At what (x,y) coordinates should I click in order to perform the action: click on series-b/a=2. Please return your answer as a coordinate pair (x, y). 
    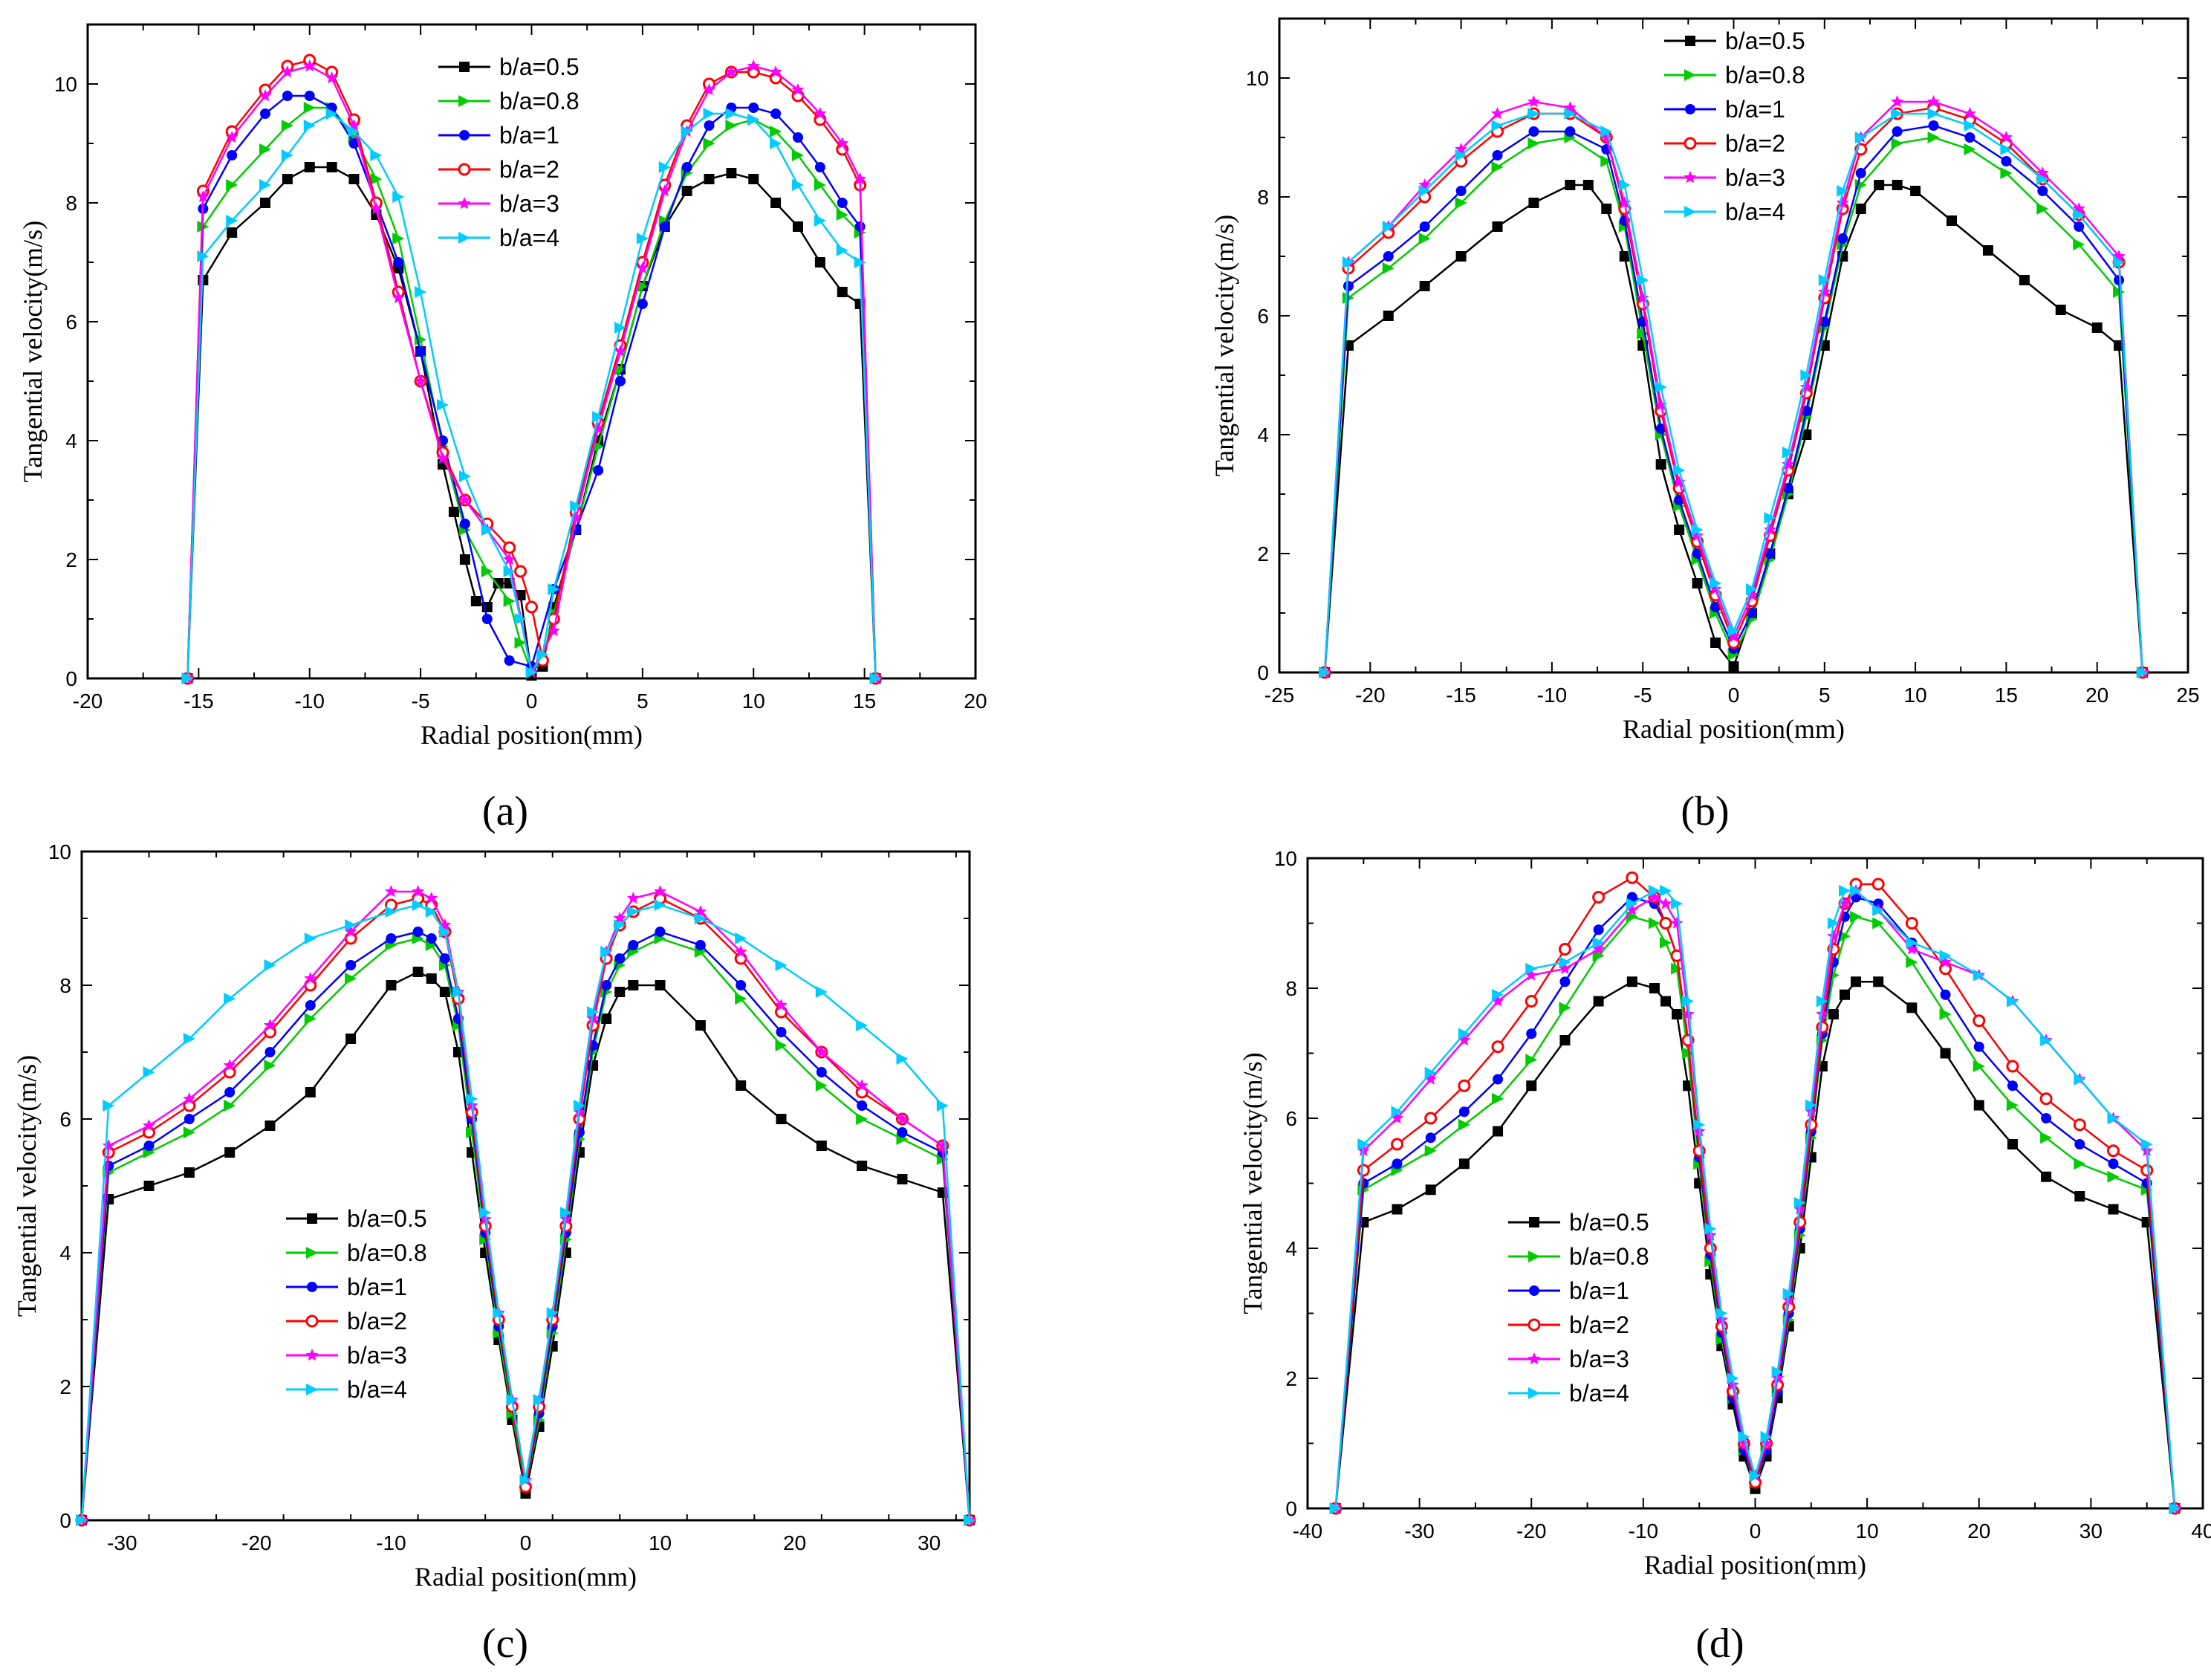
    Looking at the image, I should click on (532, 369).